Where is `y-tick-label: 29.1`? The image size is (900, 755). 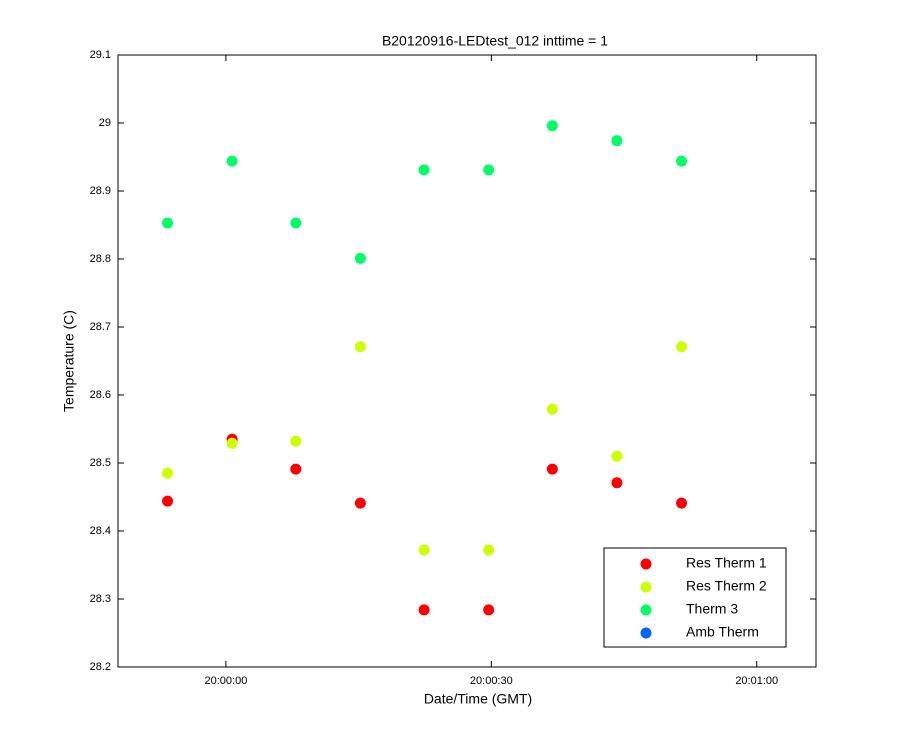
y-tick-label: 29.1 is located at coordinates (100, 55).